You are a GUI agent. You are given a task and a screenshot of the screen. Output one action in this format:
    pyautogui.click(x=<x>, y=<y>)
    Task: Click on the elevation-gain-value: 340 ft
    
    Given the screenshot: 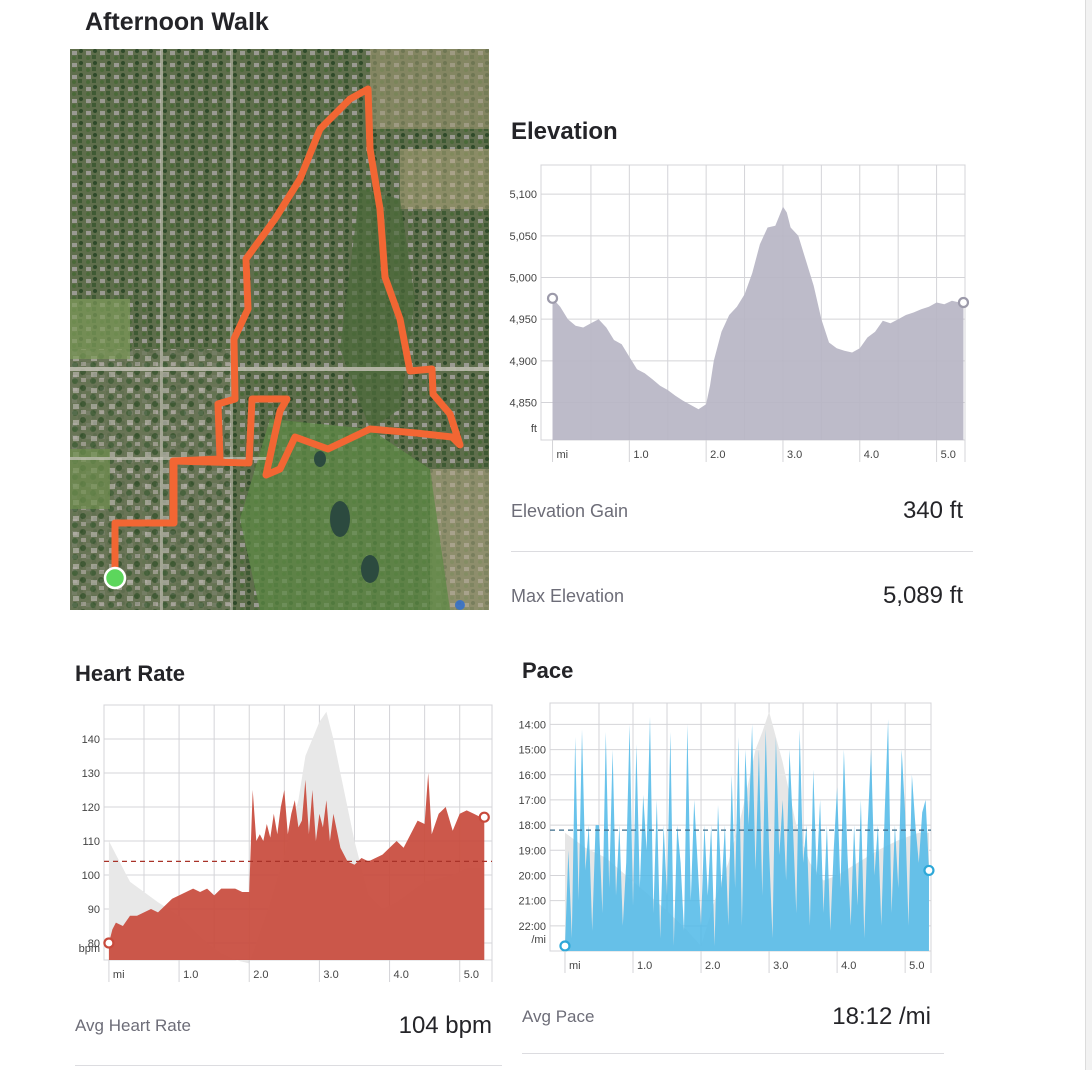 What is the action you would take?
    pyautogui.click(x=932, y=510)
    